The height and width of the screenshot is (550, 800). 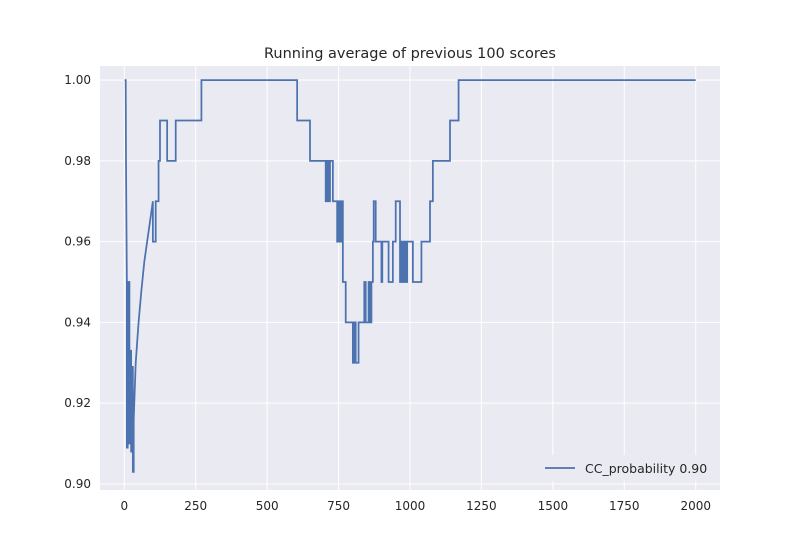 I want to click on x-tick-label: 750, so click(x=338, y=506).